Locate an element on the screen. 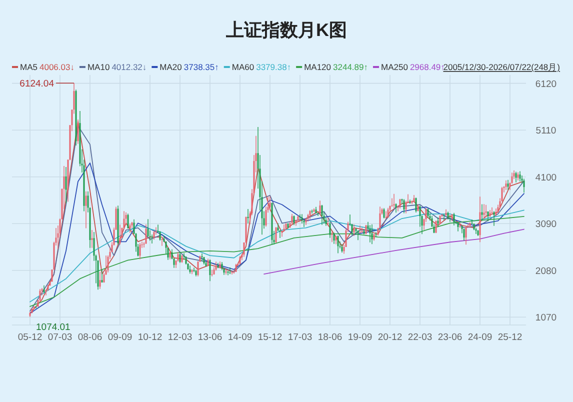 Image resolution: width=573 pixels, height=402 pixels. text: 4006.03↓ is located at coordinates (56, 67).